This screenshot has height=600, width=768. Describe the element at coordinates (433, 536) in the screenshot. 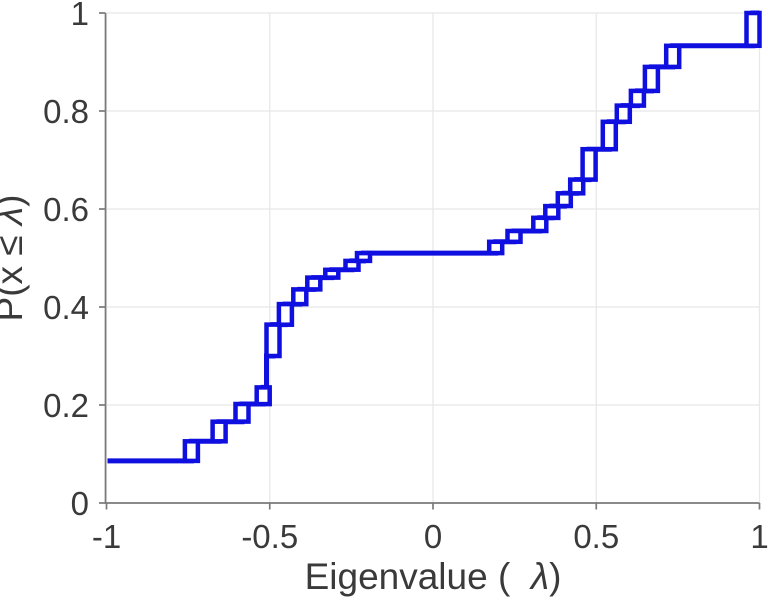

I see `x-tick-label: 0` at that location.